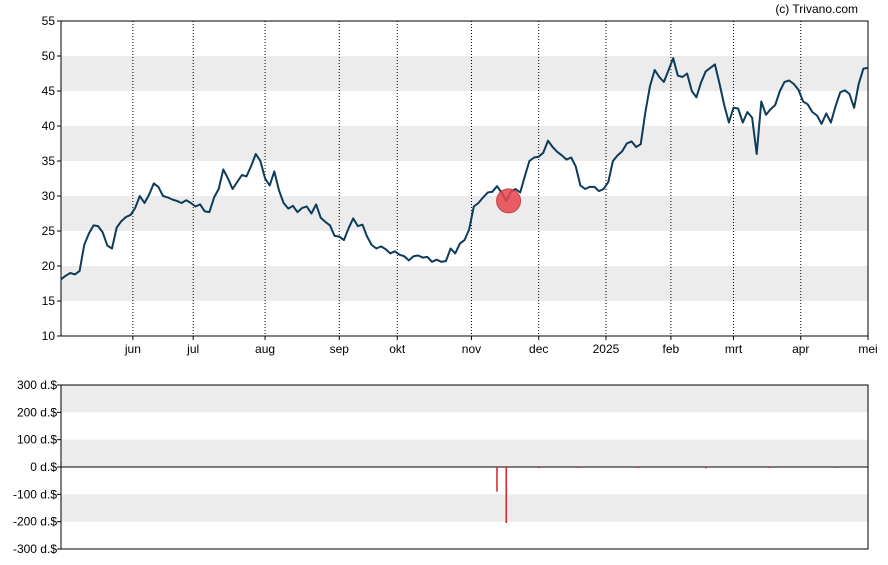 The height and width of the screenshot is (565, 888). What do you see at coordinates (397, 349) in the screenshot?
I see `x-tick-label: okt` at bounding box center [397, 349].